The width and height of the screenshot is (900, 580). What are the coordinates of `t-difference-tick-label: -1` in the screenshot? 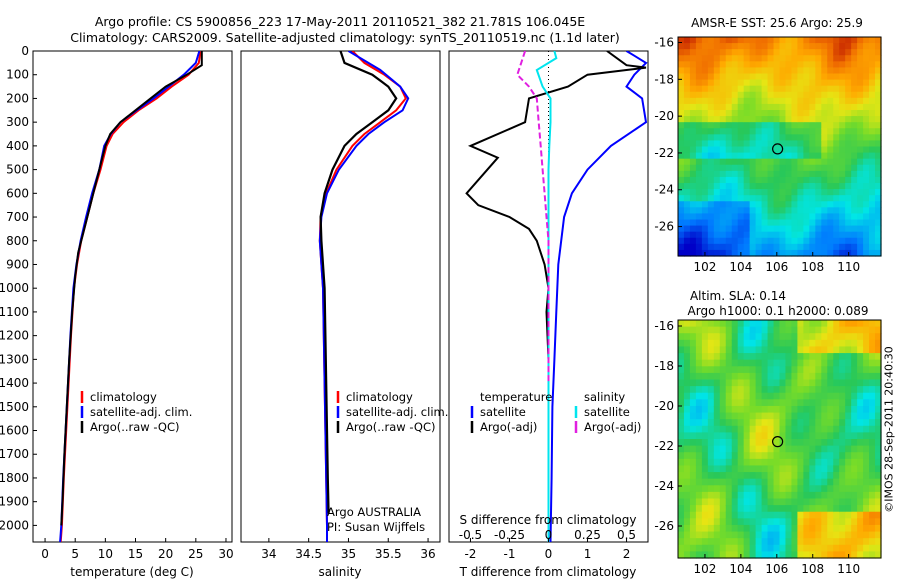 It's located at (509, 554).